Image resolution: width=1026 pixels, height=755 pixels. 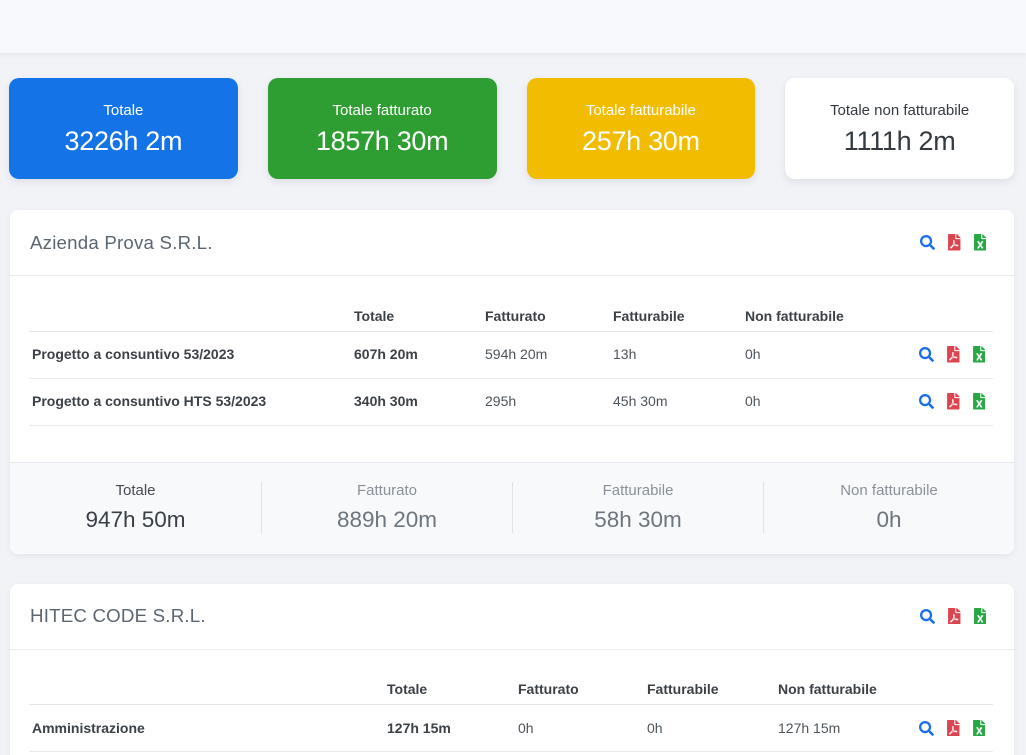 What do you see at coordinates (387, 490) in the screenshot?
I see `total-label: Fatturato` at bounding box center [387, 490].